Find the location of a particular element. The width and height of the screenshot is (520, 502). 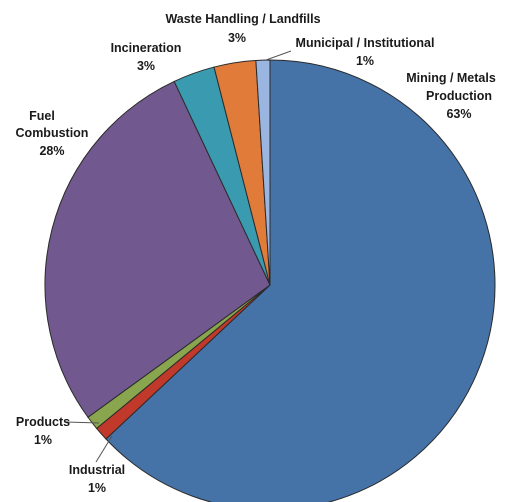

label-mining-name-line2: Production is located at coordinates (459, 96).